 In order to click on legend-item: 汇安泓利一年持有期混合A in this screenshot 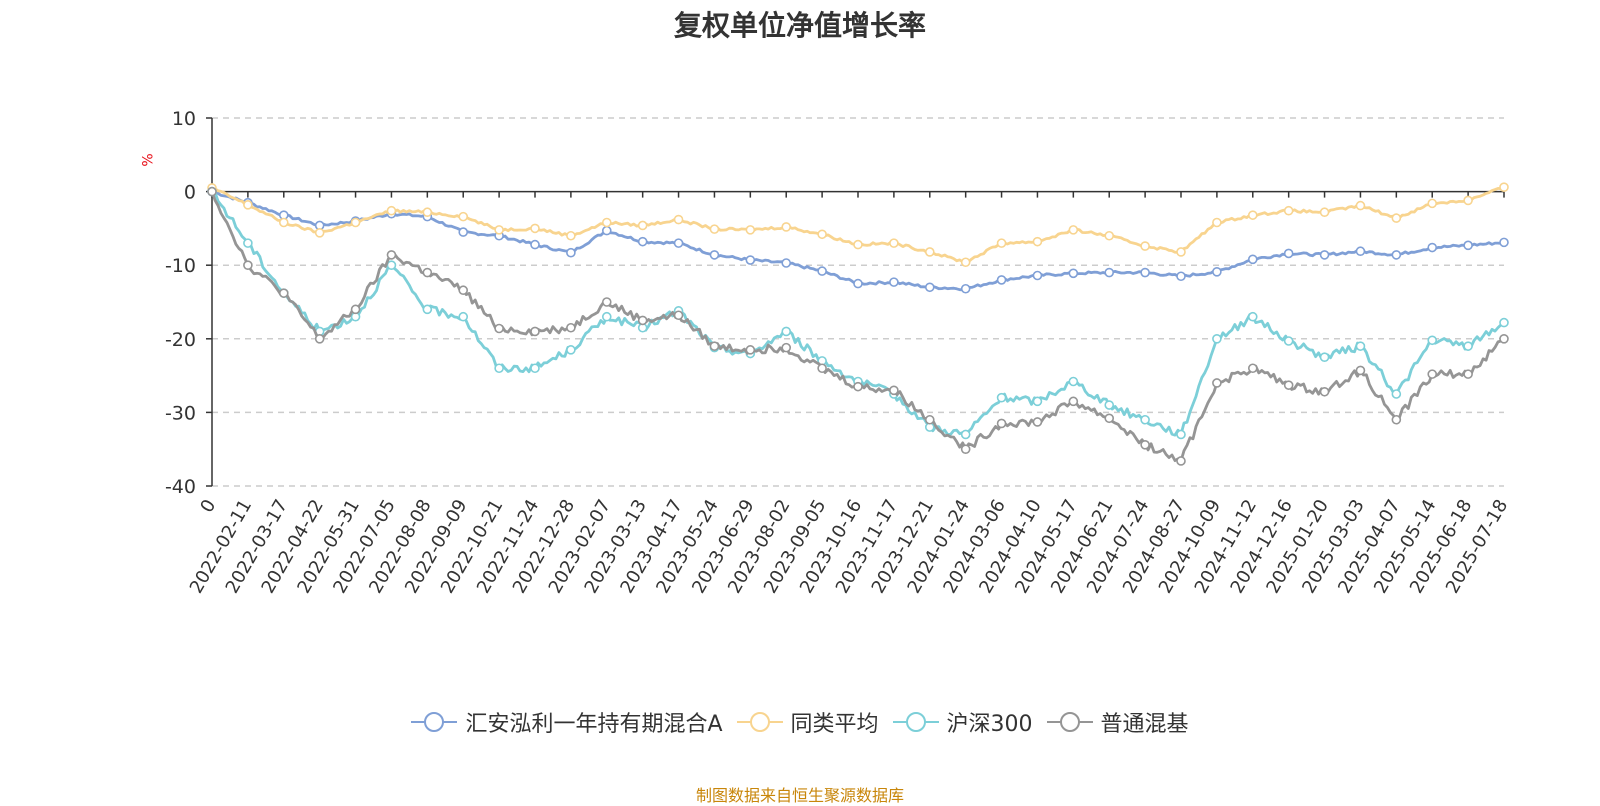, I will do `click(567, 722)`.